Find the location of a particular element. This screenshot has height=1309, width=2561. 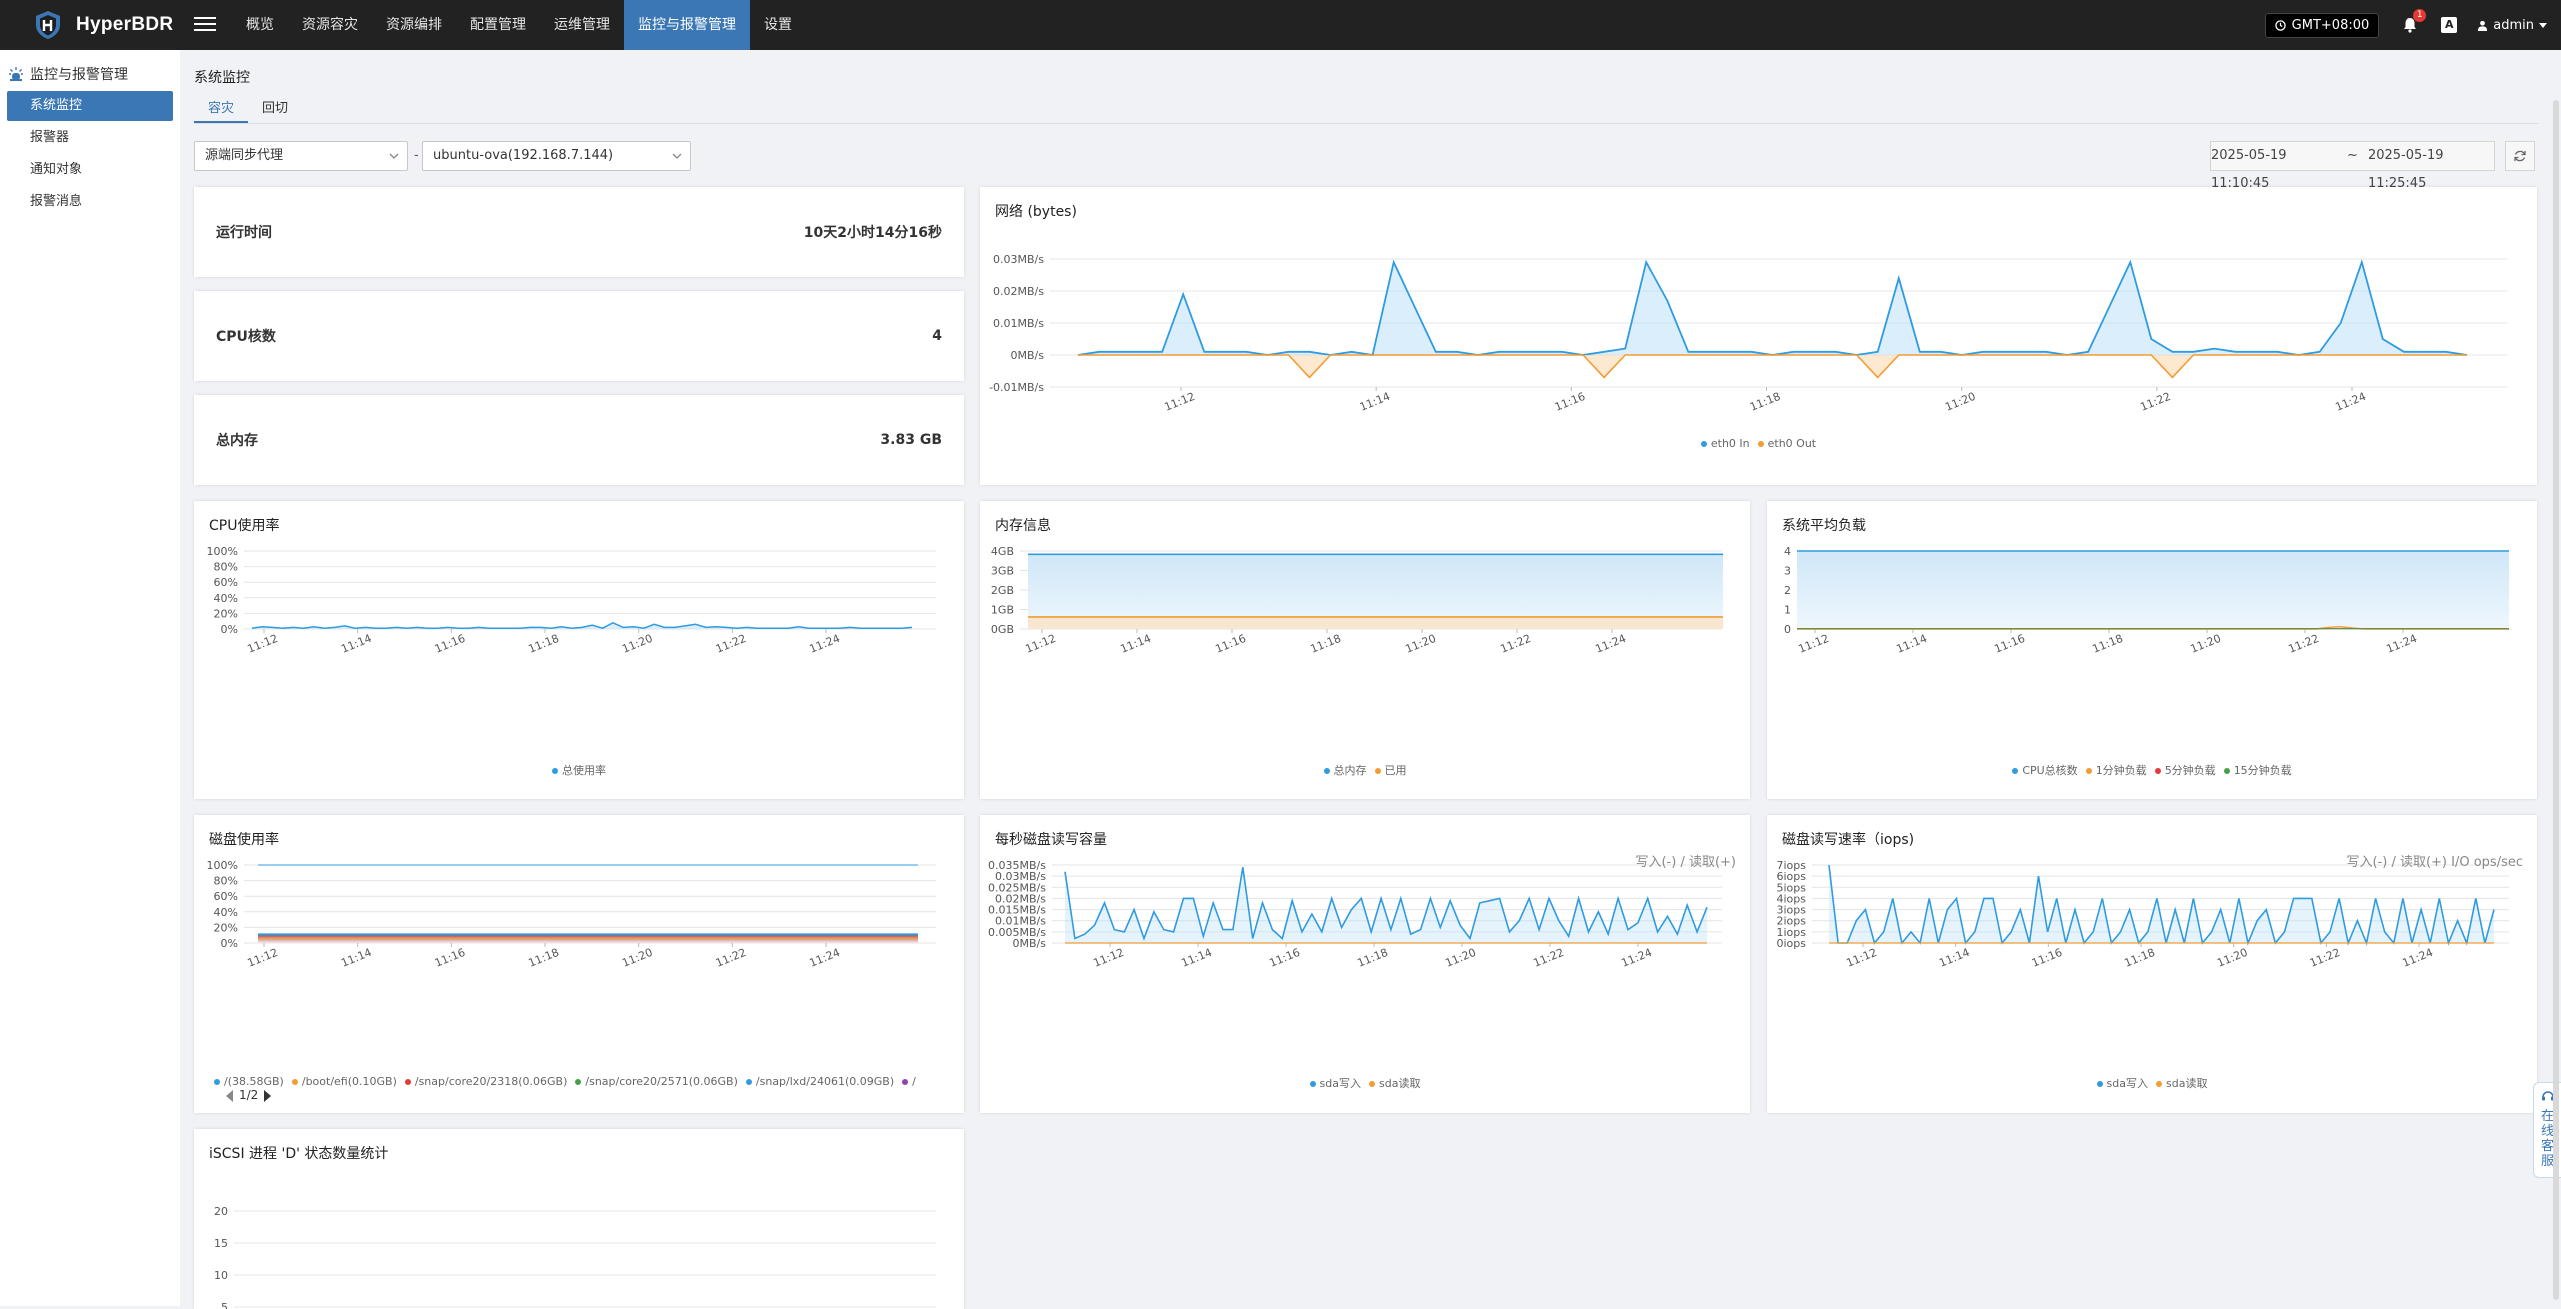

legend-item: /snap/lxd/24061(0.09GB) is located at coordinates (819, 1081).